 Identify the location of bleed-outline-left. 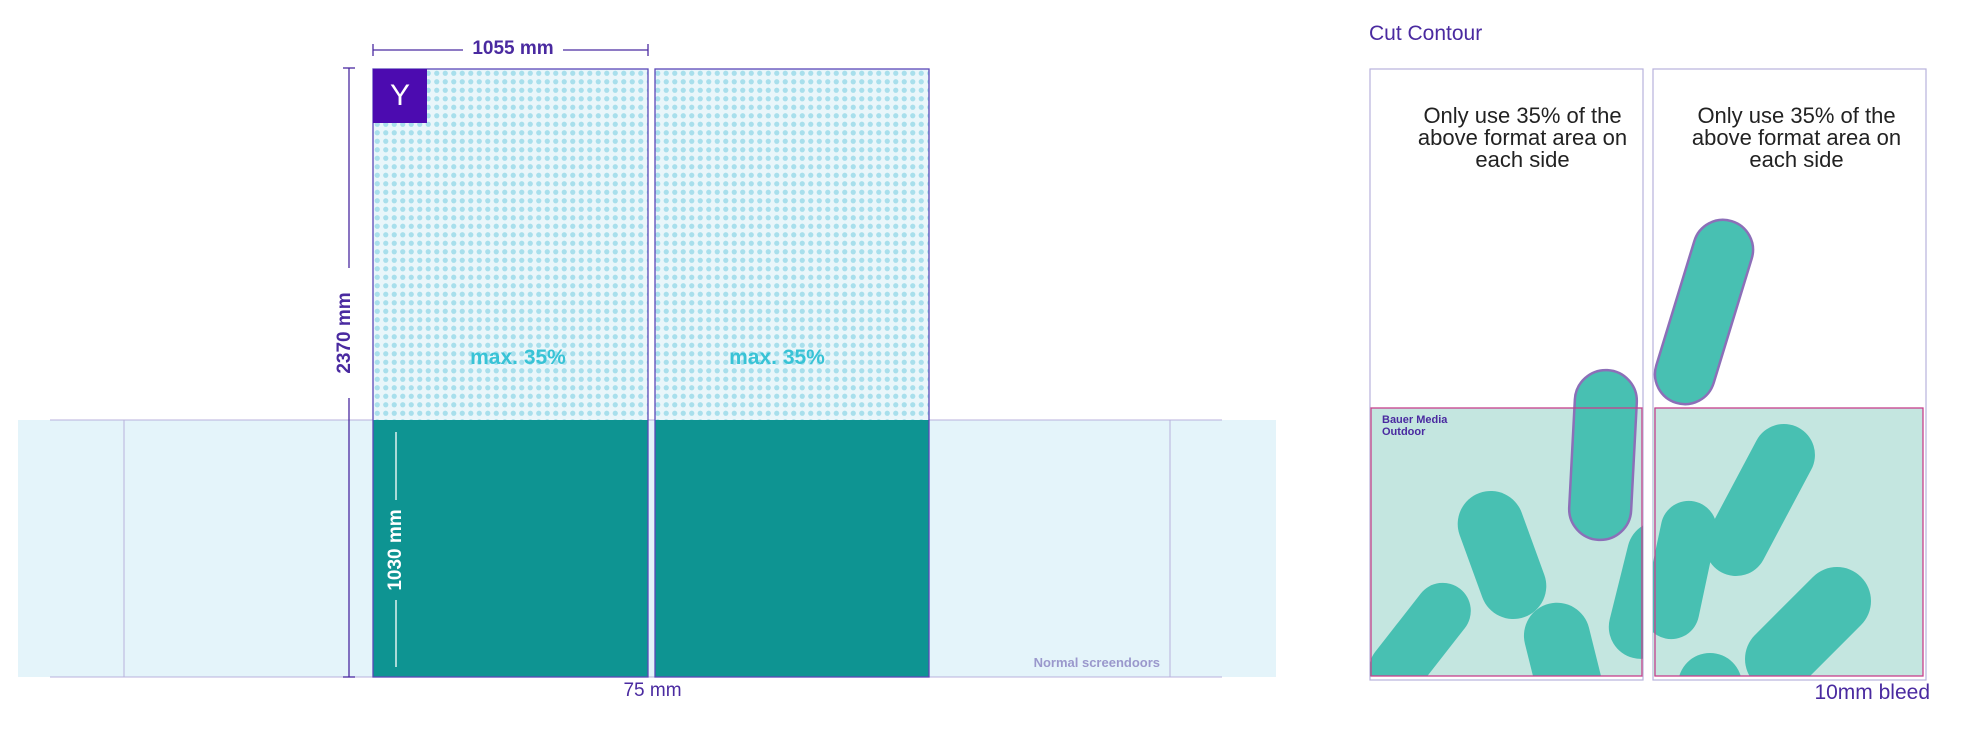
(1506, 542).